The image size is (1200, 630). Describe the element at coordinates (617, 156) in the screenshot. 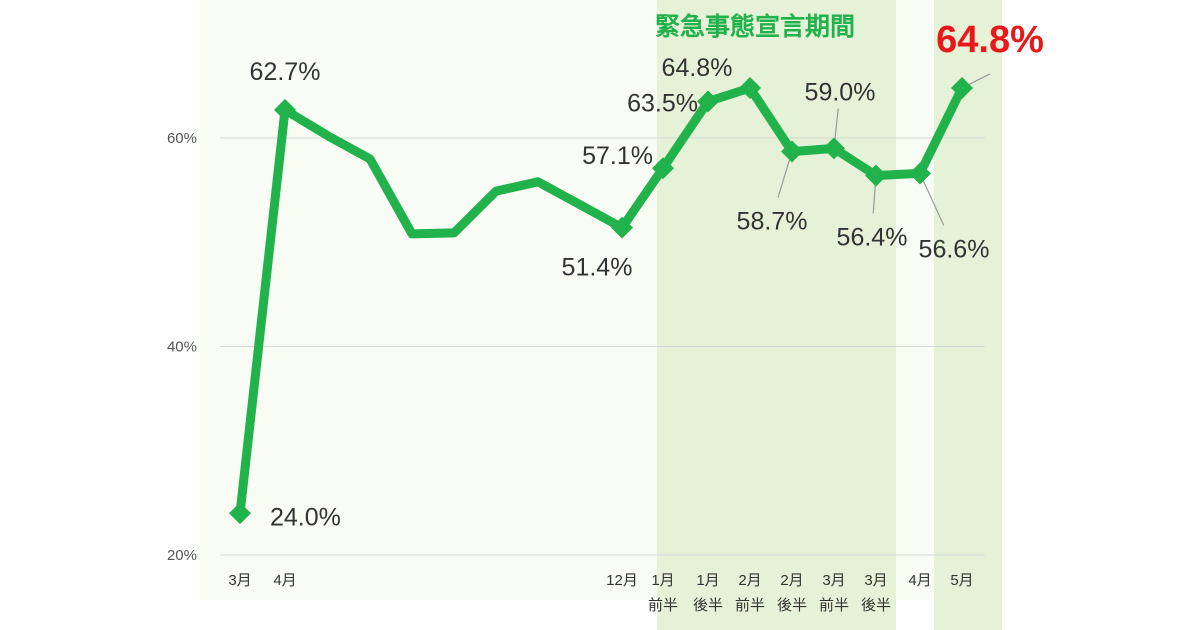

I see `data-label: 57.1%` at that location.